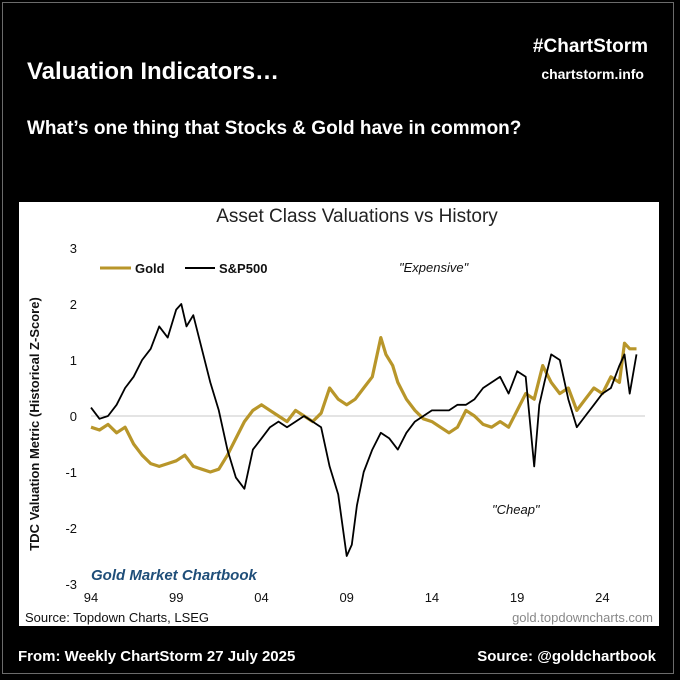 The height and width of the screenshot is (680, 680). What do you see at coordinates (590, 46) in the screenshot?
I see `brand-tag: #ChartStorm` at bounding box center [590, 46].